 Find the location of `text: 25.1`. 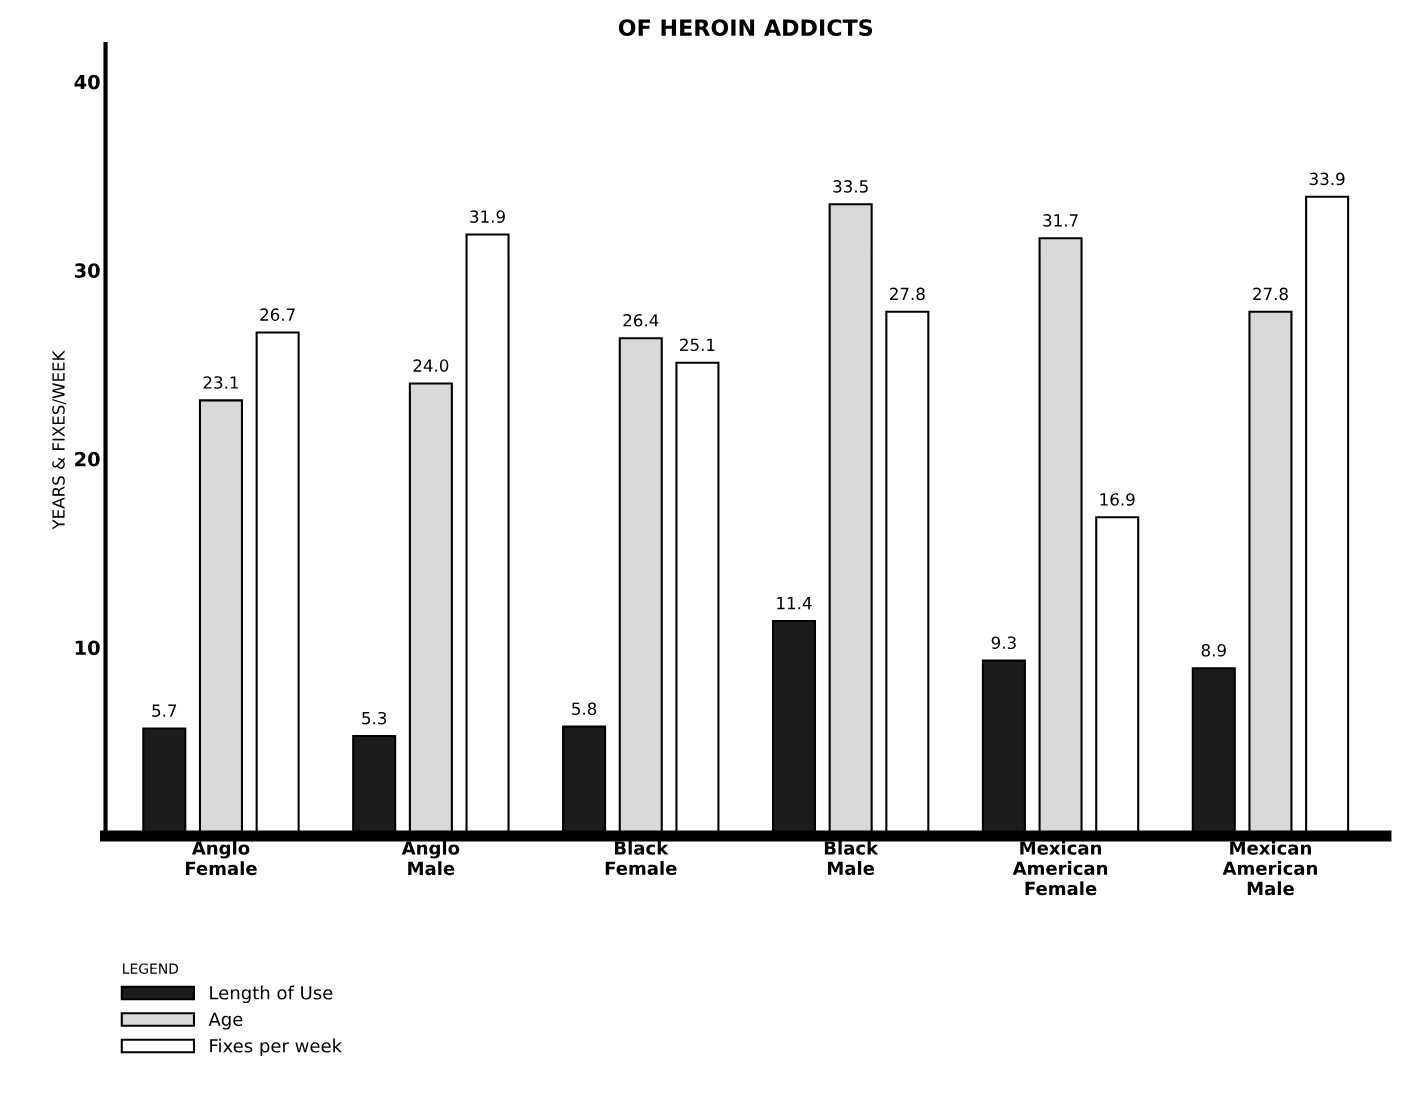

text: 25.1 is located at coordinates (697, 345).